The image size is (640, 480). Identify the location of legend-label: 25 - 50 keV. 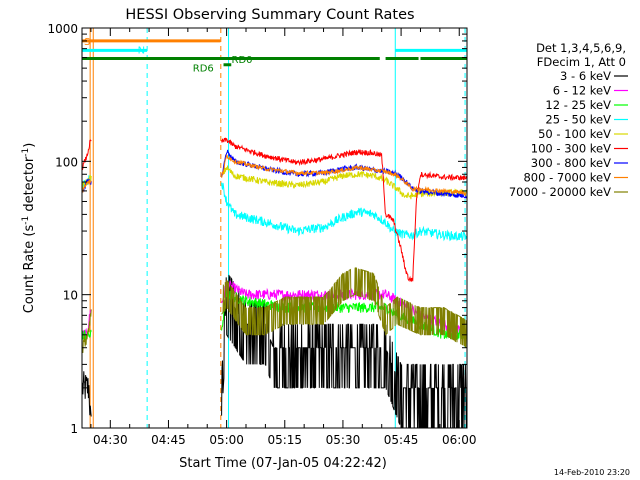
(578, 120).